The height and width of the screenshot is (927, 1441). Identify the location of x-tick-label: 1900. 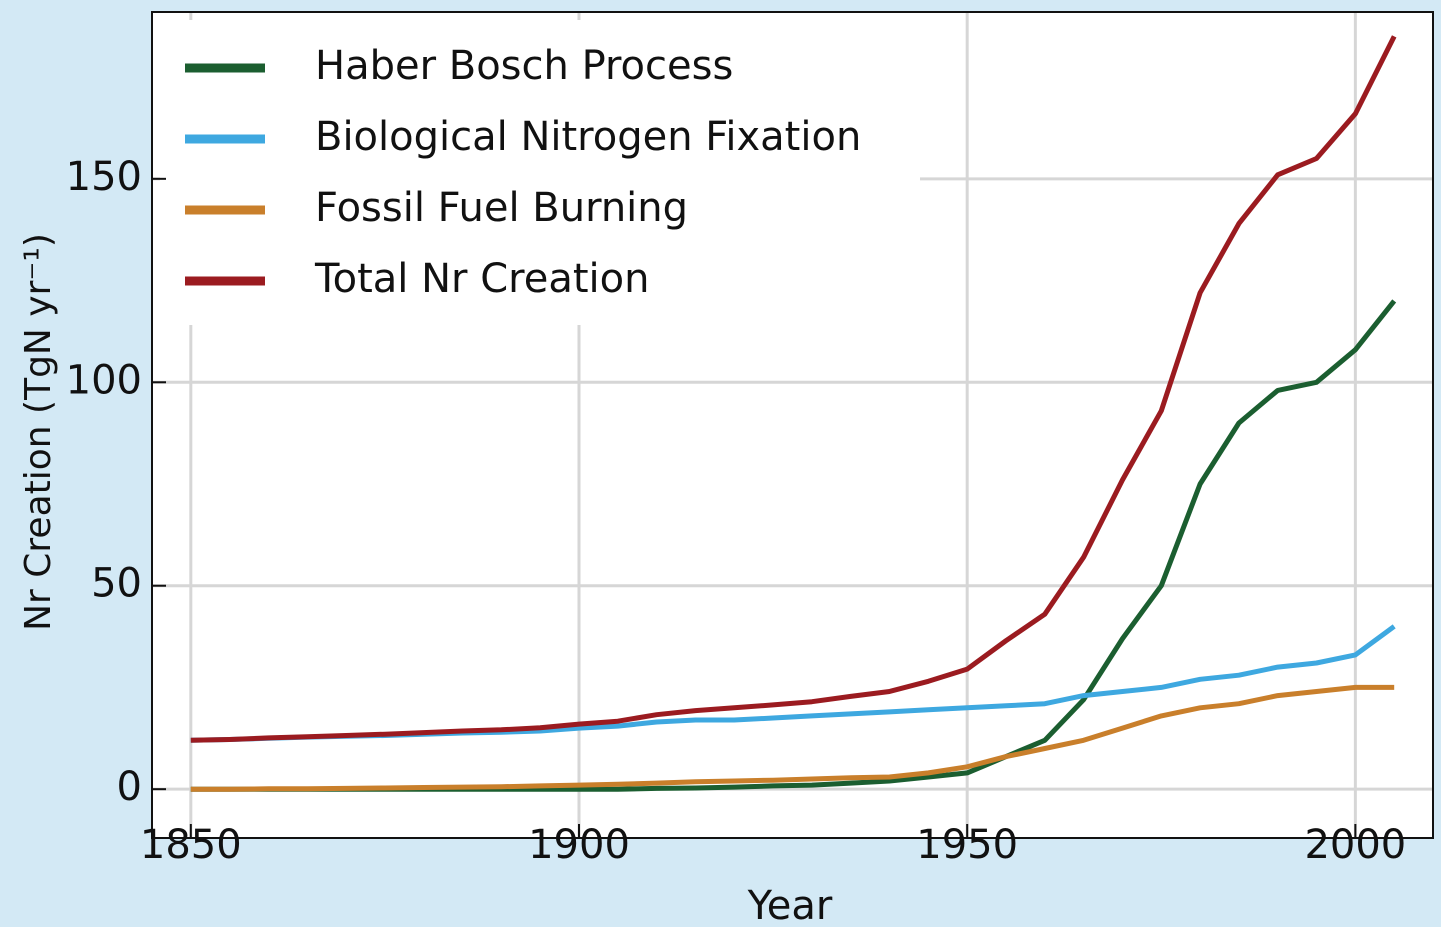
(579, 845).